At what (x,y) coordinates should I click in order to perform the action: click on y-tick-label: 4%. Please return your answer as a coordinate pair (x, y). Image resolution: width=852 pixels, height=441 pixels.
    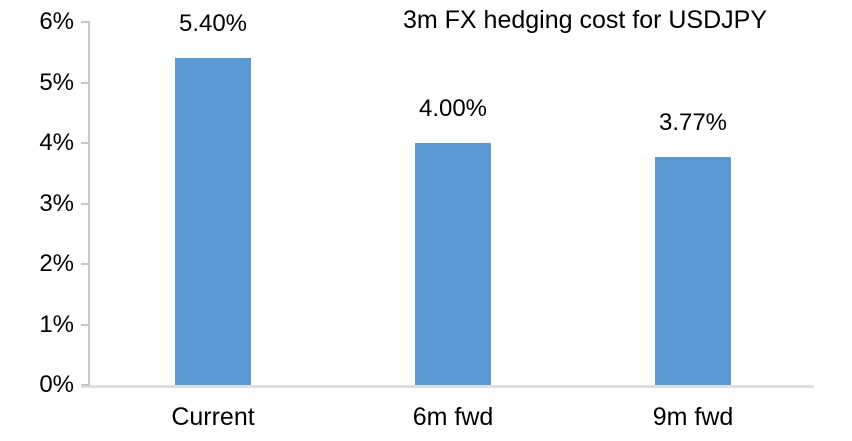
    Looking at the image, I should click on (56, 142).